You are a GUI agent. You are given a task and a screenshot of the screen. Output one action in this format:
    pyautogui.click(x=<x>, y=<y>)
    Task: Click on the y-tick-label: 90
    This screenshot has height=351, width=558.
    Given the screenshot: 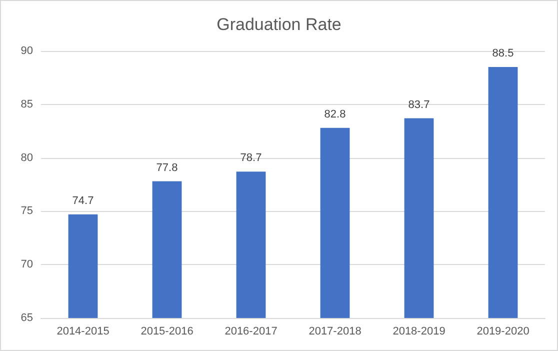 What is the action you would take?
    pyautogui.click(x=26, y=51)
    